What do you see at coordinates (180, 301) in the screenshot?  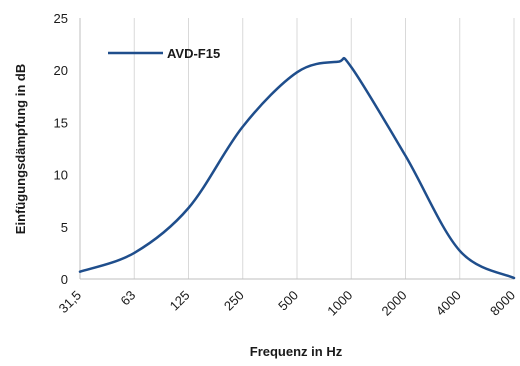 I see `x-tick-label-2: 125` at bounding box center [180, 301].